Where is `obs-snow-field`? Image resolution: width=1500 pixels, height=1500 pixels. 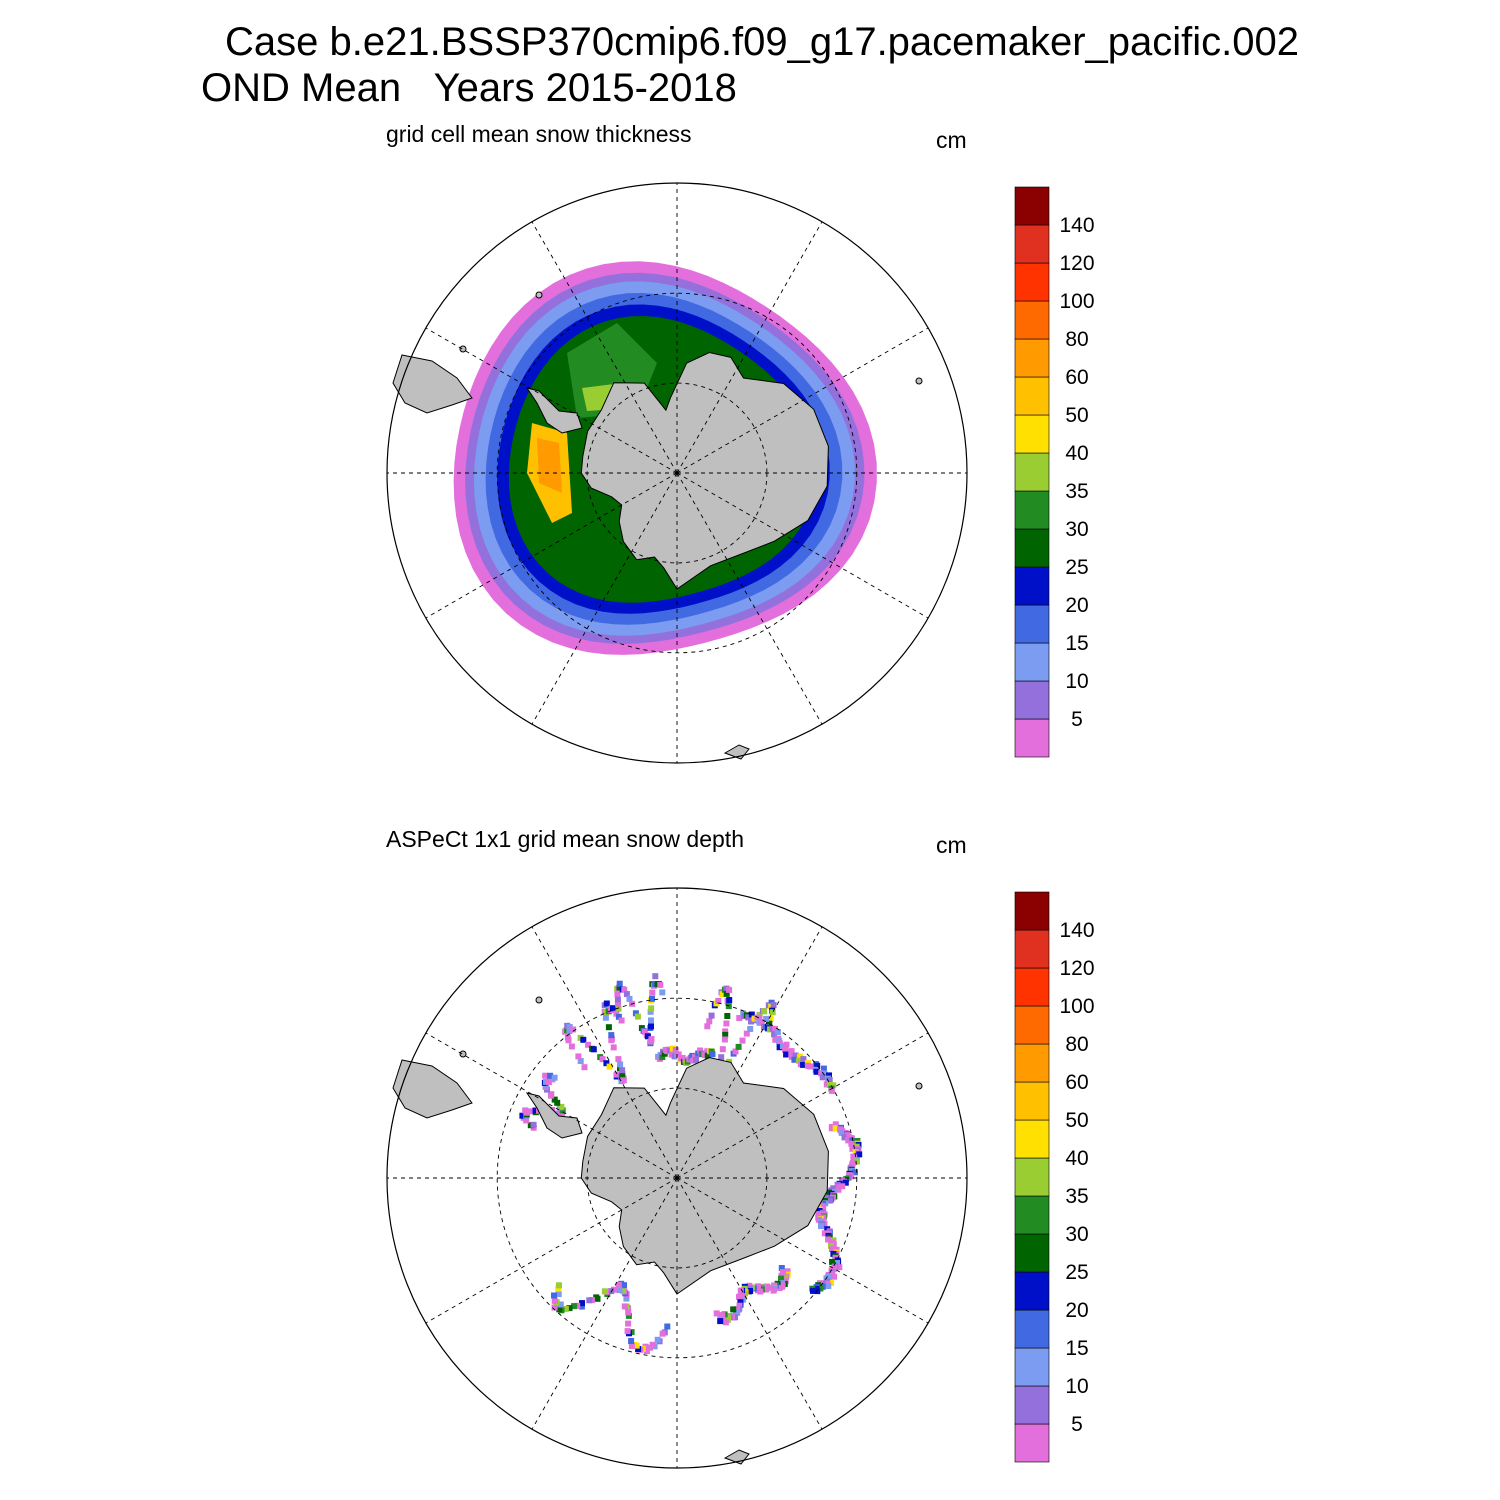 obs-snow-field is located at coordinates (691, 1164).